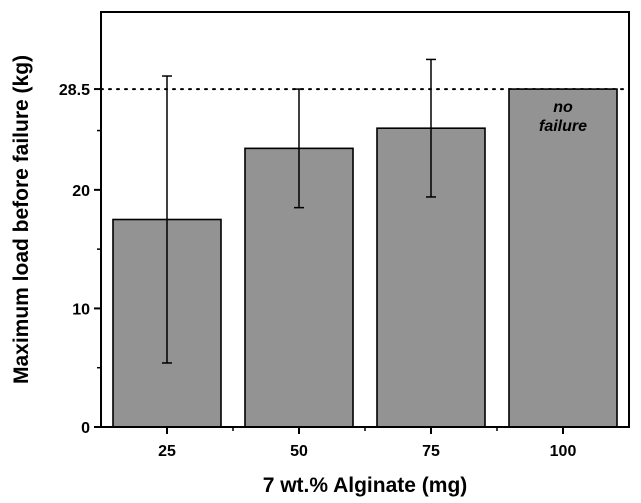  I want to click on y-tick-label: 10, so click(81, 309).